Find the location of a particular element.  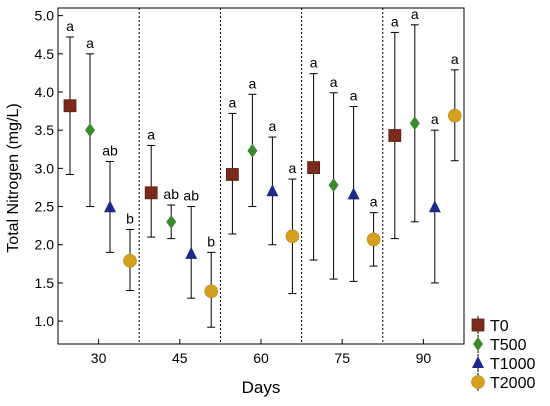

legend-label: T2000 is located at coordinates (512, 383).